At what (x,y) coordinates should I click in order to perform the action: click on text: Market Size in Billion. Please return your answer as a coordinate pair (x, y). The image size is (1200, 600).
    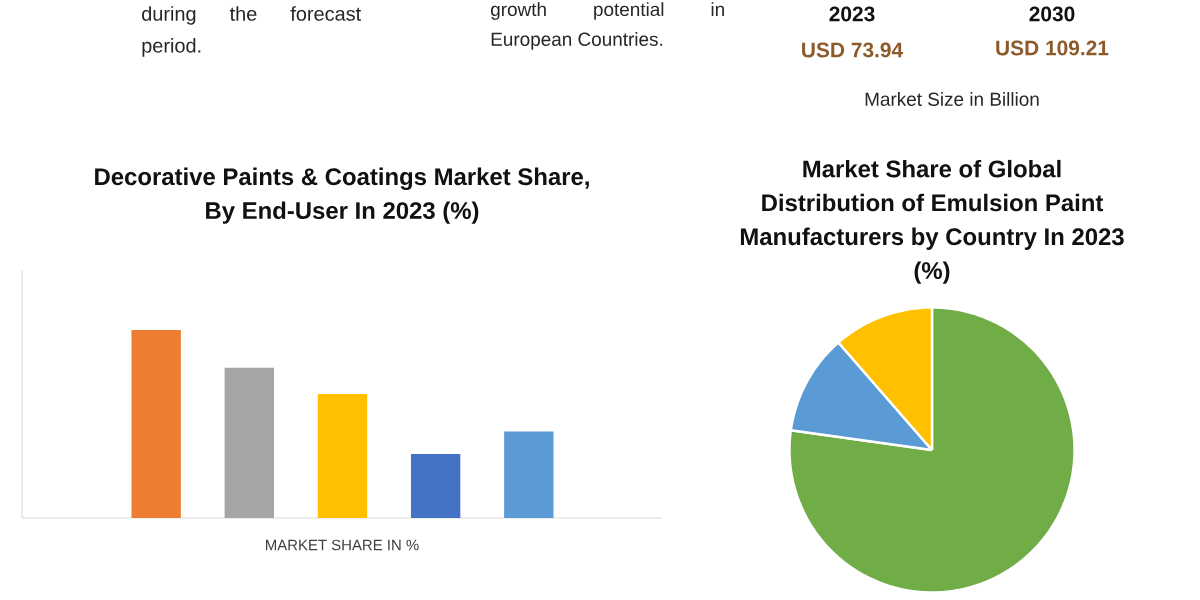
    Looking at the image, I should click on (952, 99).